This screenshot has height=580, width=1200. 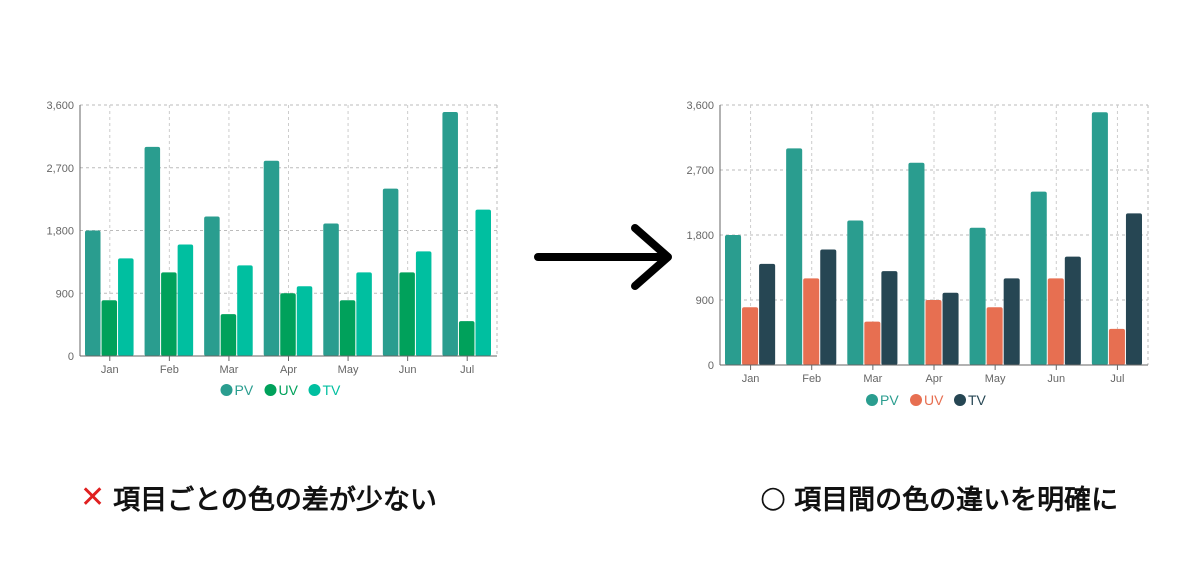 What do you see at coordinates (603, 257) in the screenshot?
I see `arrow-icon` at bounding box center [603, 257].